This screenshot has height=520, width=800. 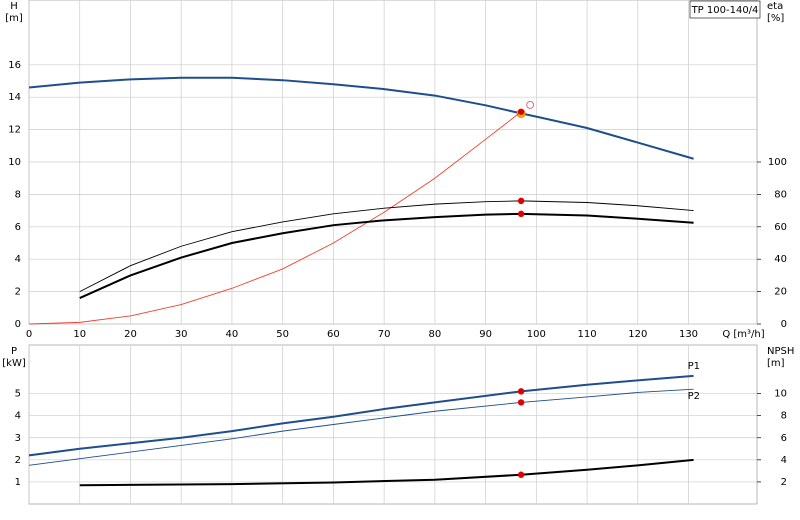 I want to click on y-tick-label: 1, so click(x=18, y=482).